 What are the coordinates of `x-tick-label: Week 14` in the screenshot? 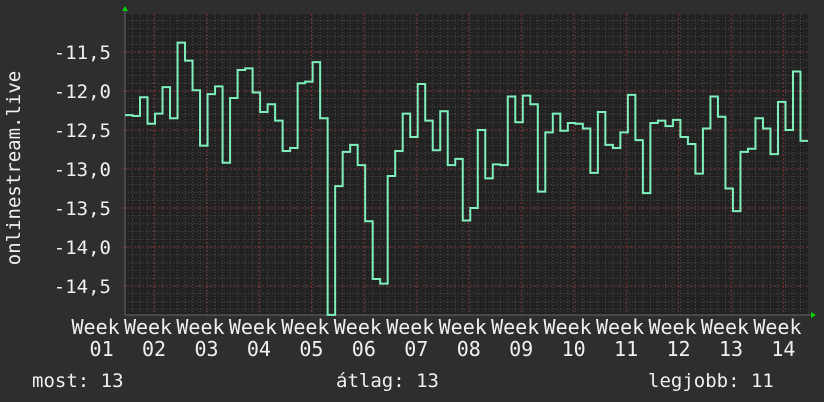 It's located at (783, 338).